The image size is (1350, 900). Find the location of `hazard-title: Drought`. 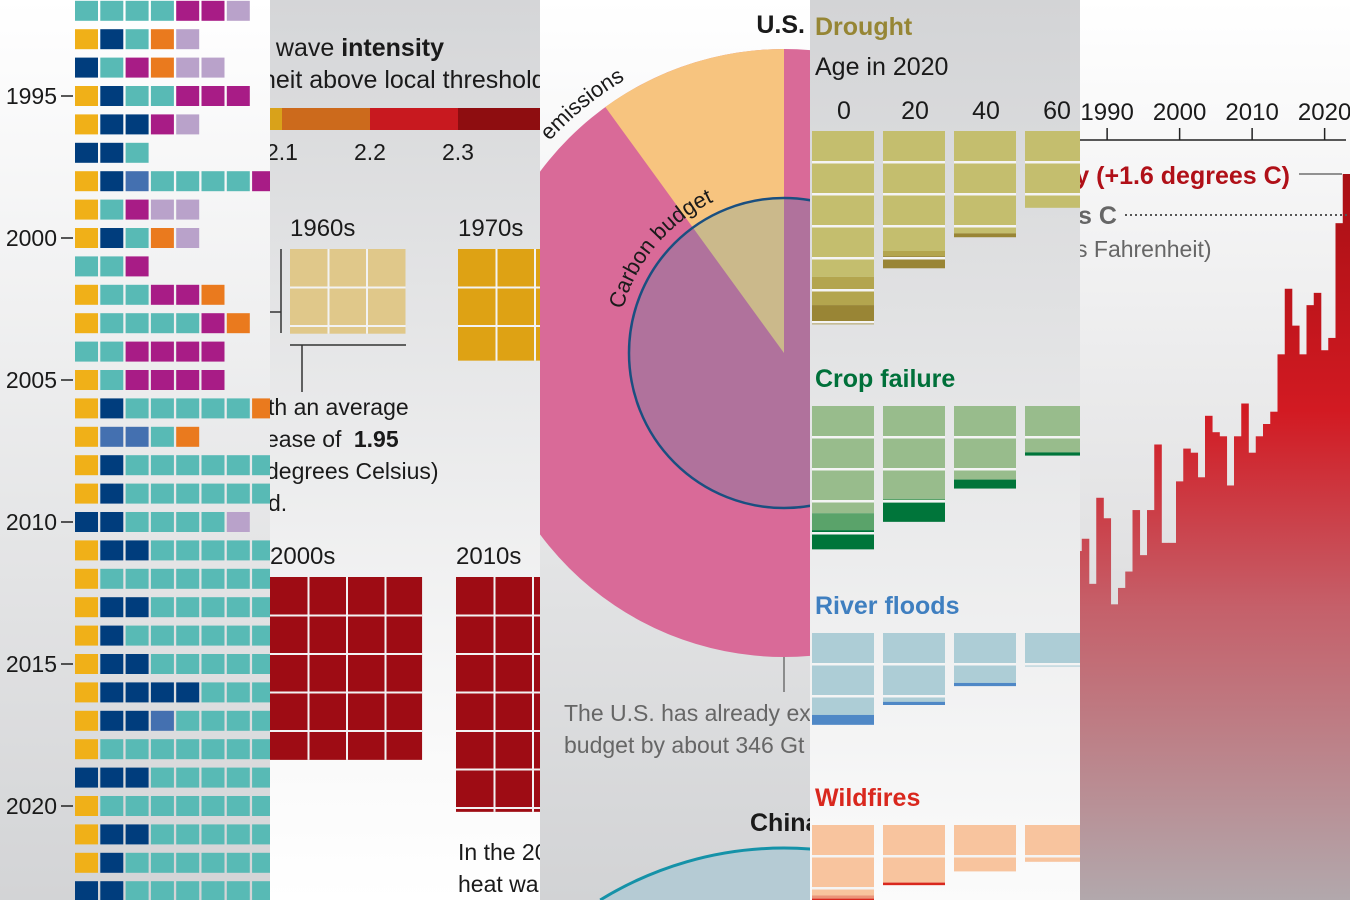

hazard-title: Drought is located at coordinates (864, 27).